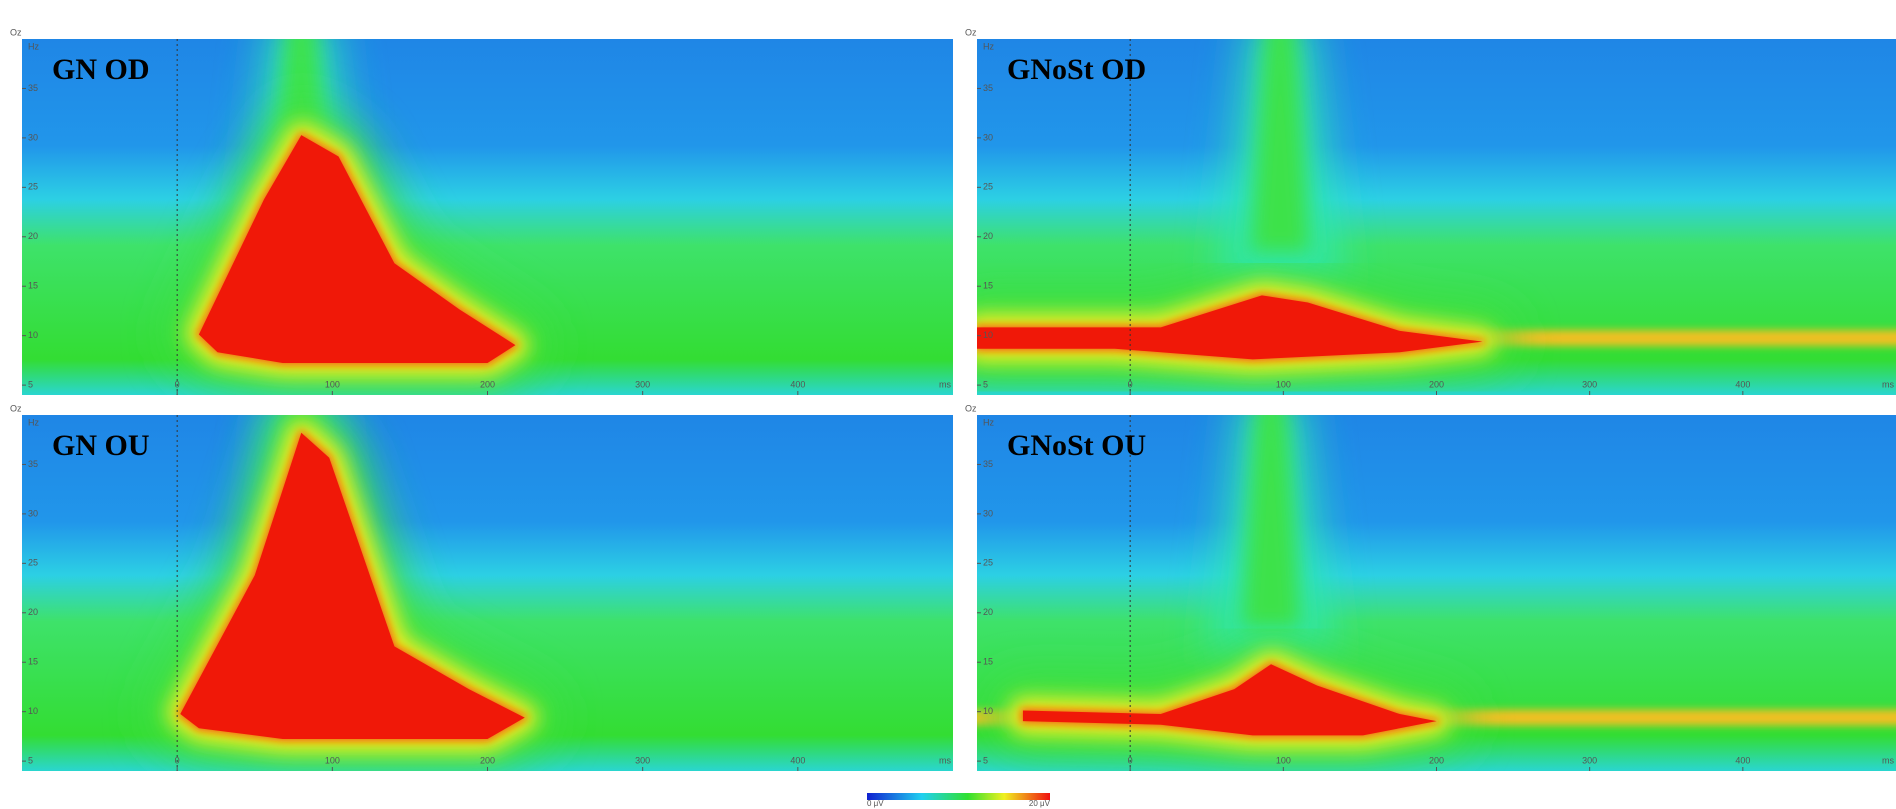  Describe the element at coordinates (1076, 69) in the screenshot. I see `panel-title: GNoSt OD` at that location.